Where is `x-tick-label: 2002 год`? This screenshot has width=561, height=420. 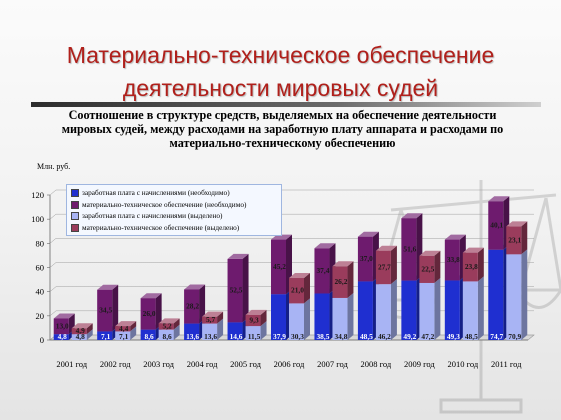 x-tick-label: 2002 год is located at coordinates (115, 364).